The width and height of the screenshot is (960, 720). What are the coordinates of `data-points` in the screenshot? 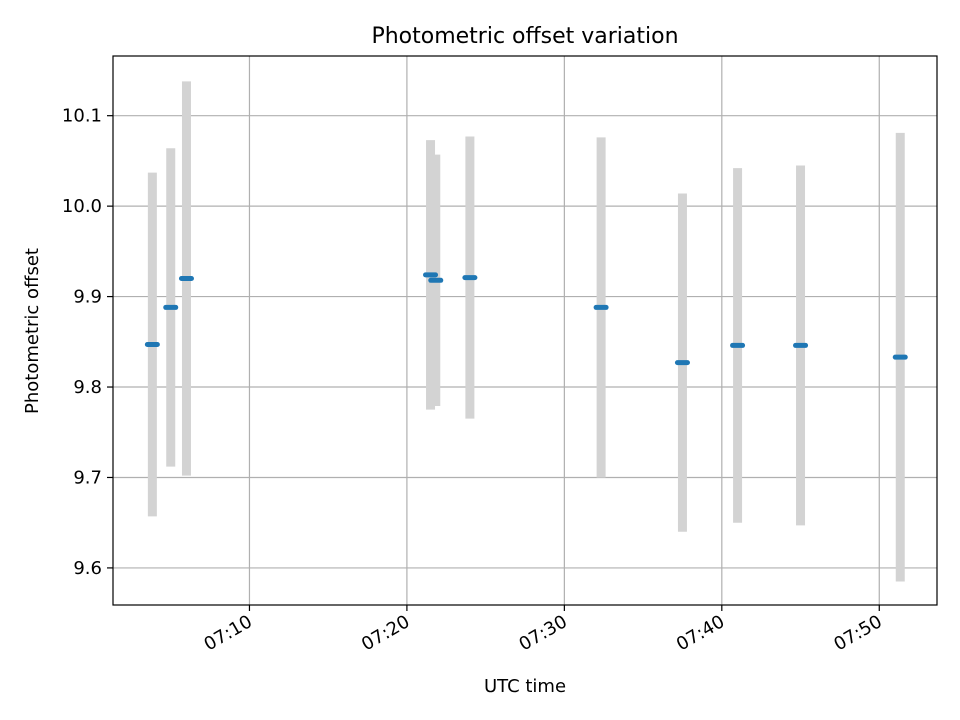 It's located at (526, 319).